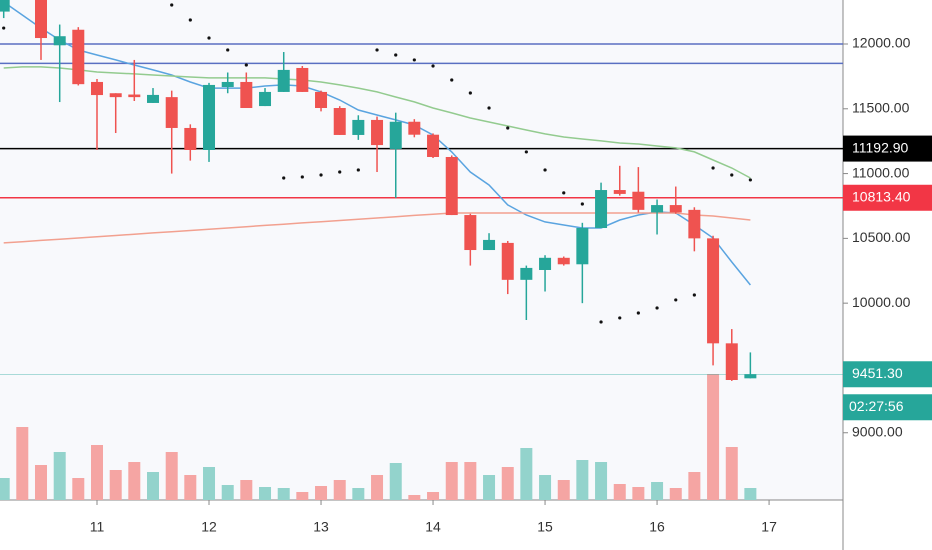 This screenshot has height=550, width=932. Describe the element at coordinates (876, 406) in the screenshot. I see `countdown: 02:27:56` at that location.